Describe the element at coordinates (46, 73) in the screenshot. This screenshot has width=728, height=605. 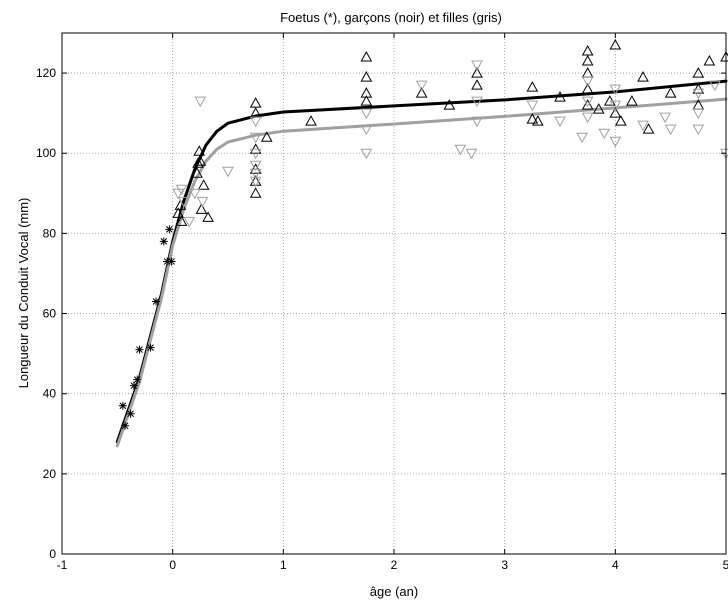
I see `y-tick-label: 120` at that location.